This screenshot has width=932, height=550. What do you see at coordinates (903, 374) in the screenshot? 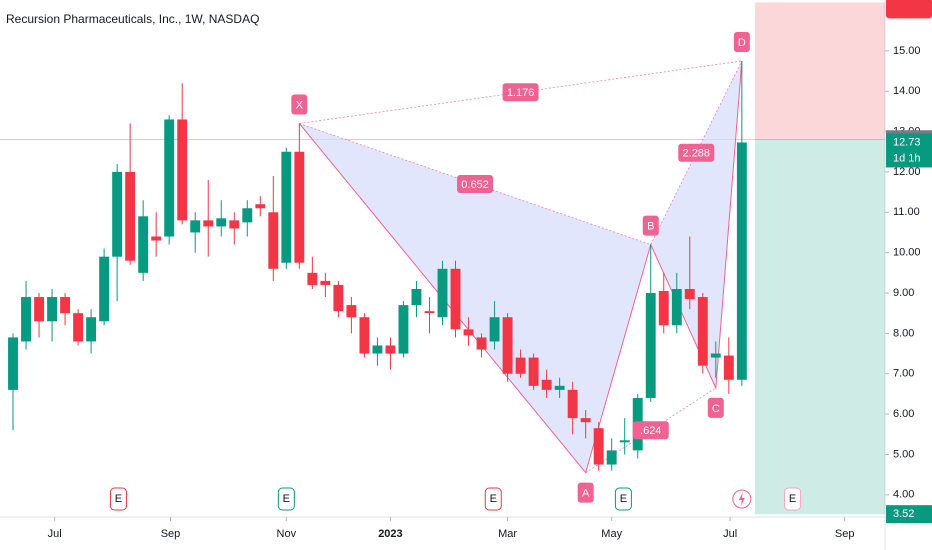
I see `y-tick-label: 7.00` at bounding box center [903, 374].